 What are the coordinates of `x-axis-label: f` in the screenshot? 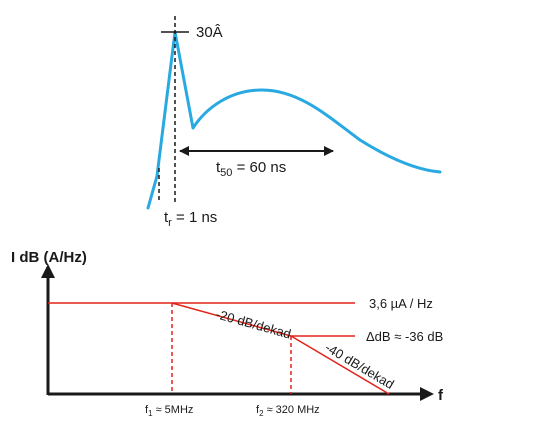 It's located at (441, 395).